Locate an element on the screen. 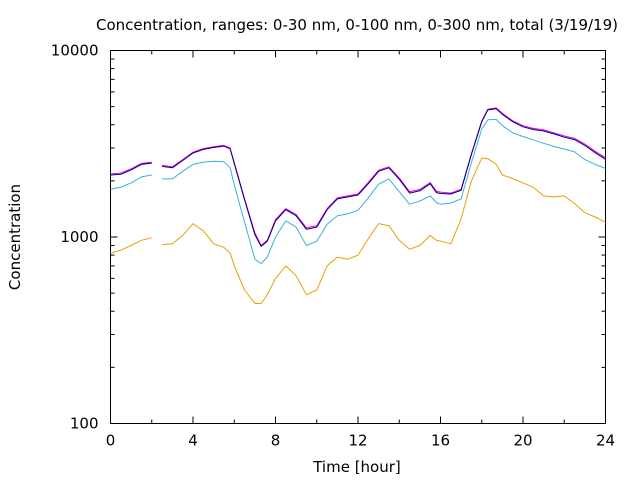 The width and height of the screenshot is (640, 480). x-tick-label: 8 is located at coordinates (276, 441).